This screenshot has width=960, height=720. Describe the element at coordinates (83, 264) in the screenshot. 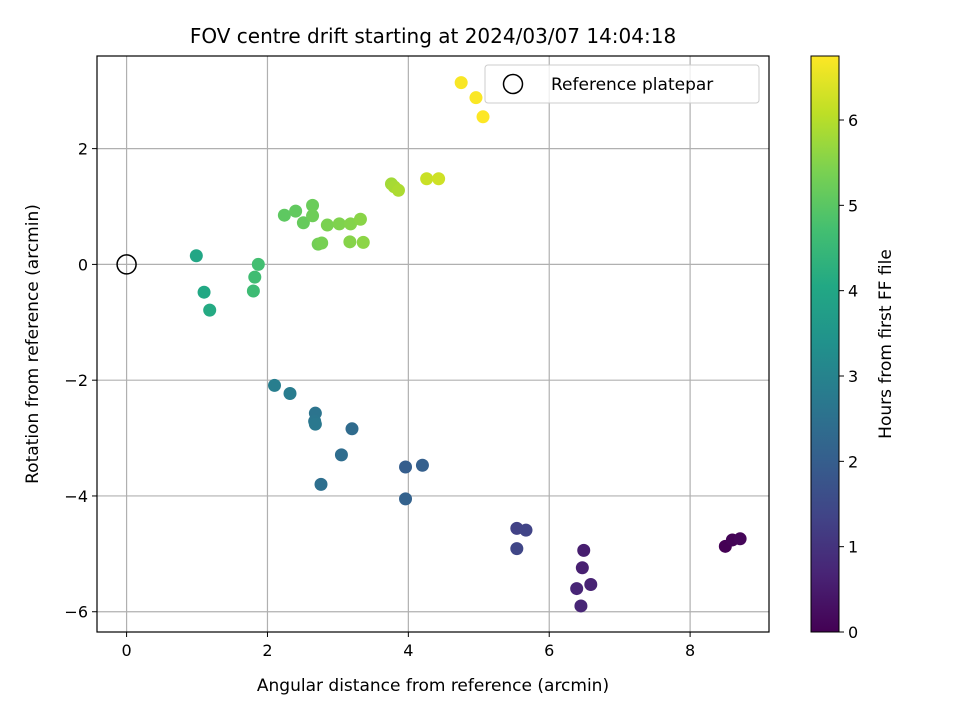

I see `y-tick-label: 0` at that location.